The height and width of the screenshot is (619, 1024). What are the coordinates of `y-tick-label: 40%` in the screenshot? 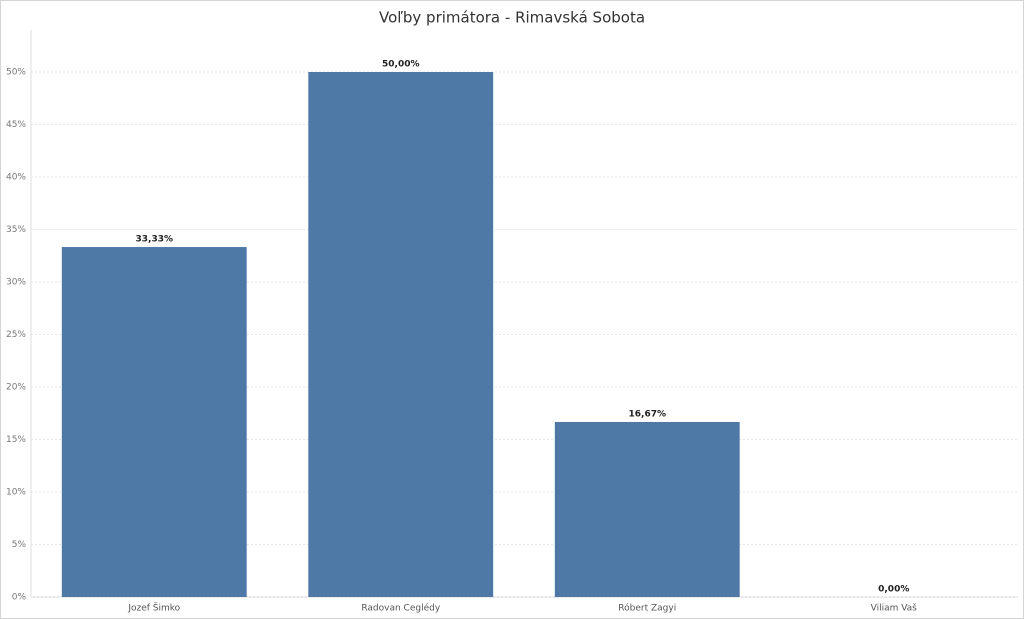 It's located at (16, 178).